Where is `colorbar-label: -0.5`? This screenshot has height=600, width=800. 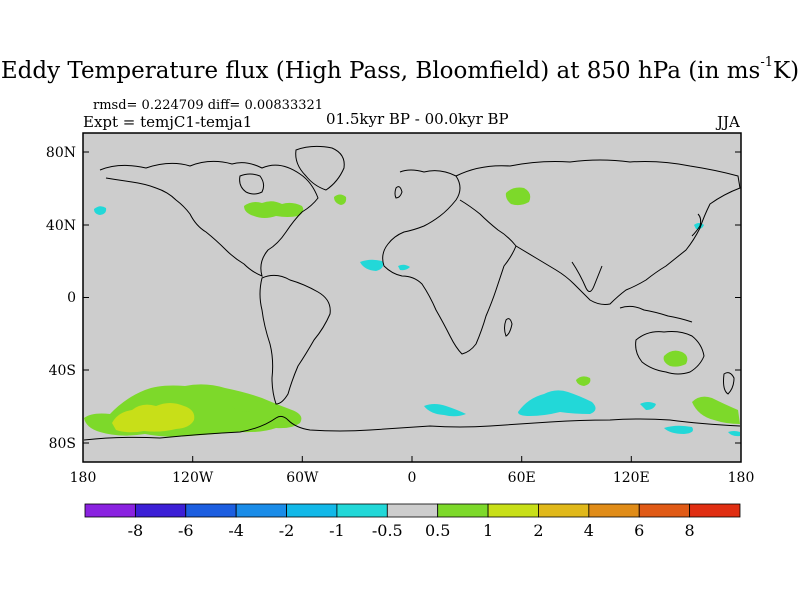 colorbar-label: -0.5 is located at coordinates (387, 530).